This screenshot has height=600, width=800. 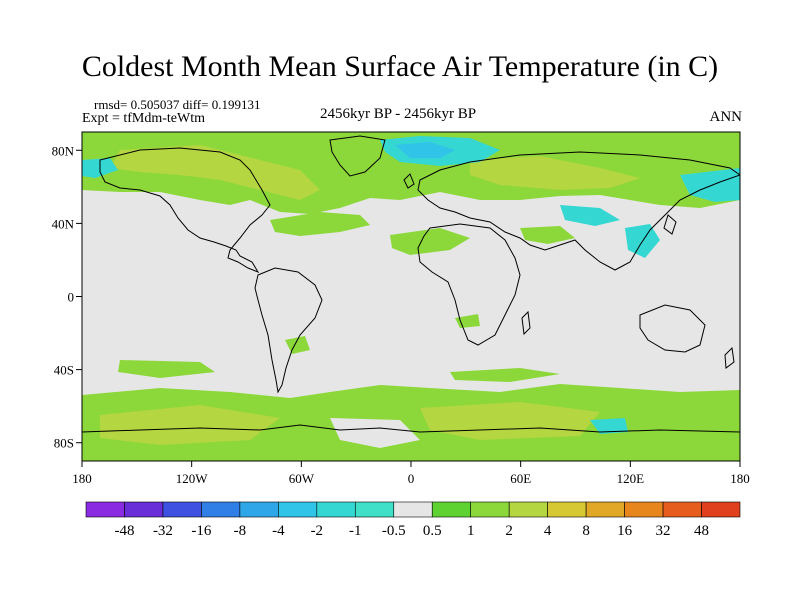 I want to click on colorbar-label: 16, so click(x=625, y=531).